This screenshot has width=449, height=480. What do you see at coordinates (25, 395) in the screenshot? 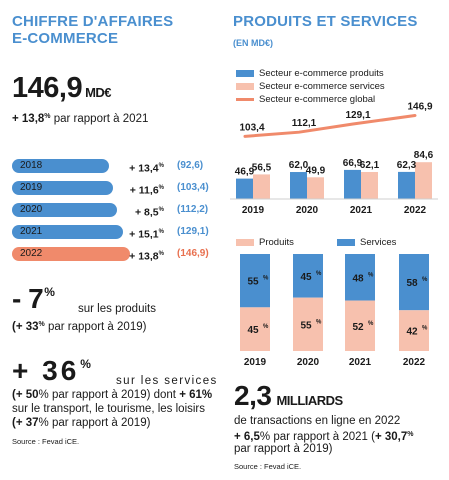
I see `services-line2-a: (+ 50` at bounding box center [25, 395].